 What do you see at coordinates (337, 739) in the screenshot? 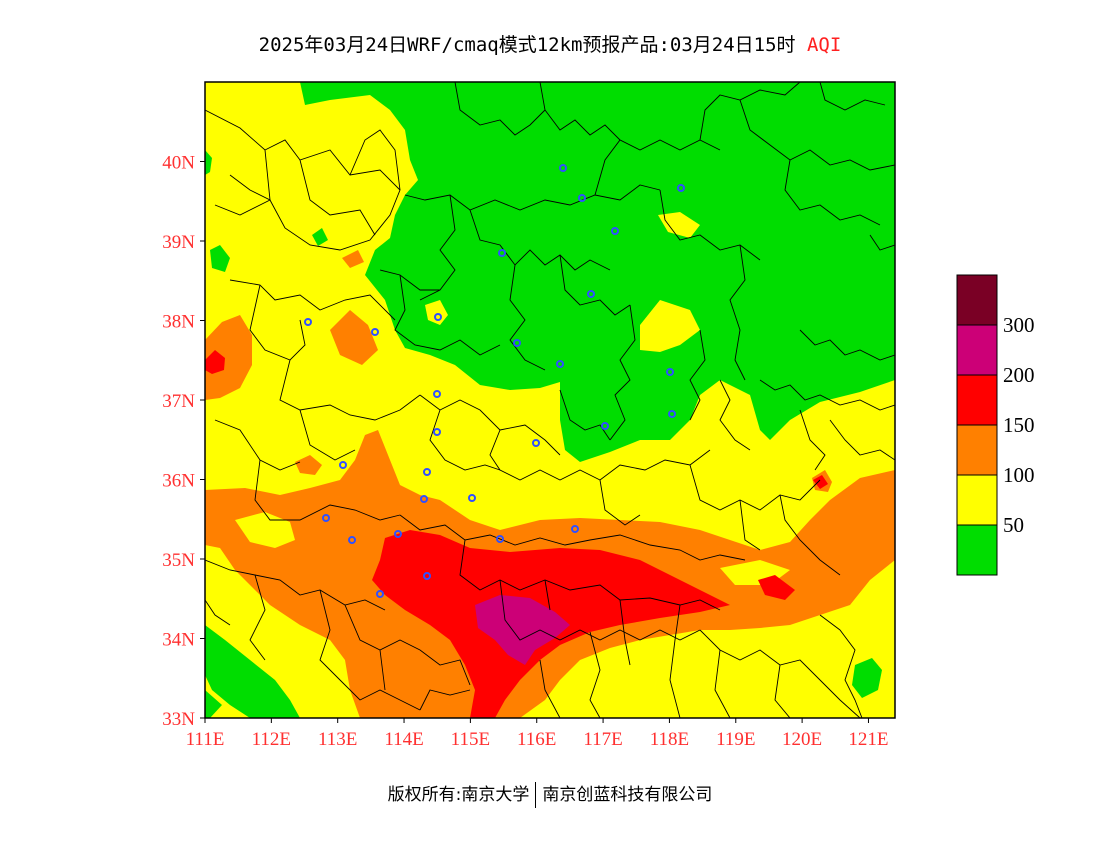
I see `lon-tick-label: 113E` at bounding box center [337, 739].